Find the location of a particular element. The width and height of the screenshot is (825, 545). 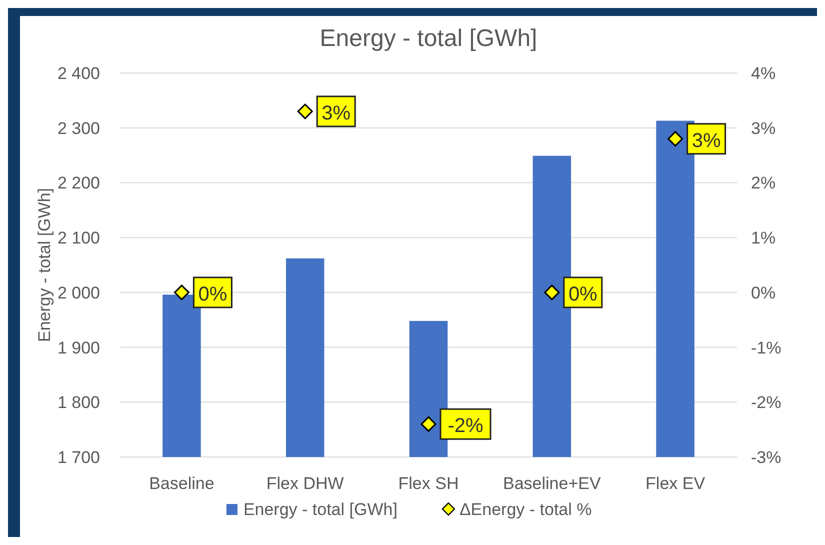

y-tick-label: 1 800 is located at coordinates (78, 402).